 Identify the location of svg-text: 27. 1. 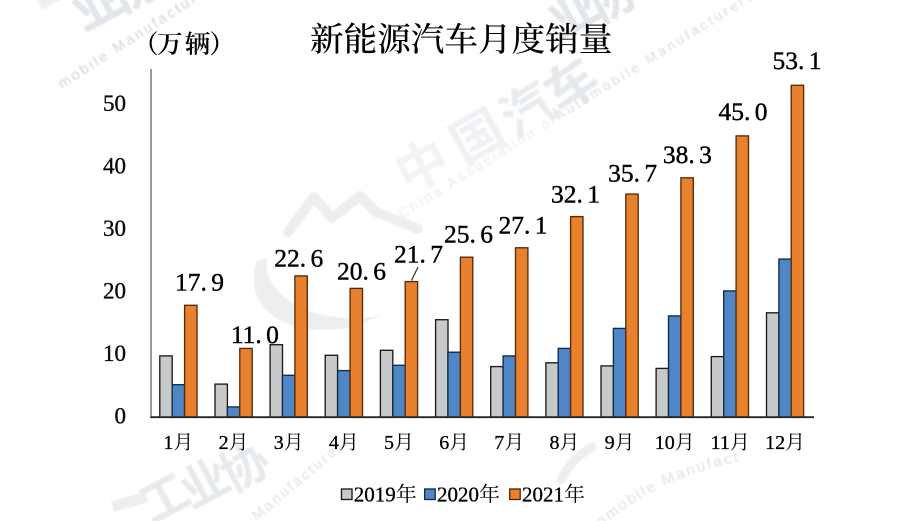
(523, 225).